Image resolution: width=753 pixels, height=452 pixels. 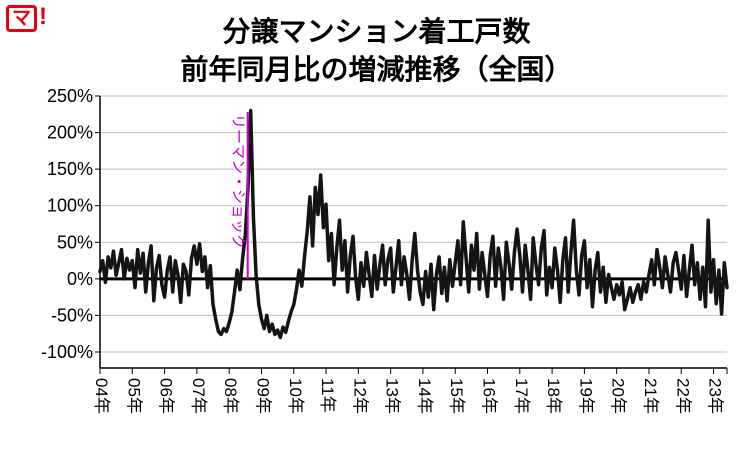 I want to click on y-tick-label: 100%, so click(x=70, y=206).